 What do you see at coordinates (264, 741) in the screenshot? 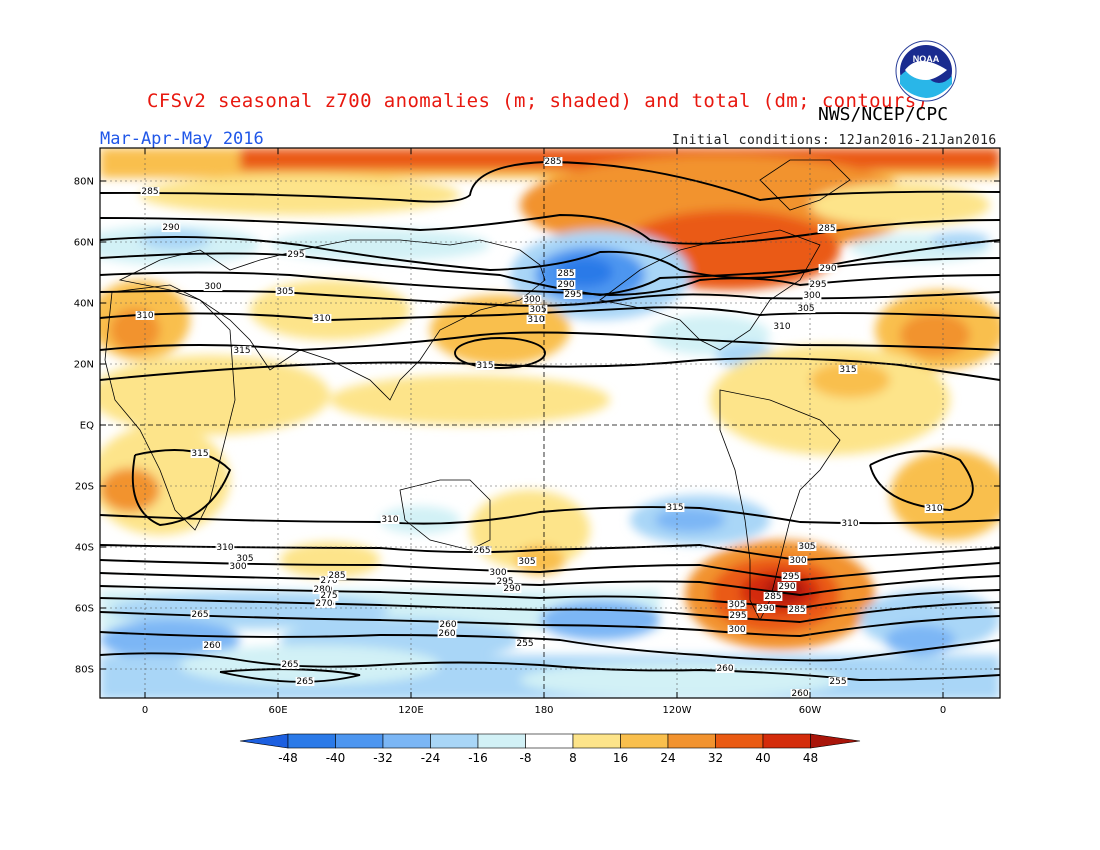
I see `colorbar-left-arrow` at bounding box center [264, 741].